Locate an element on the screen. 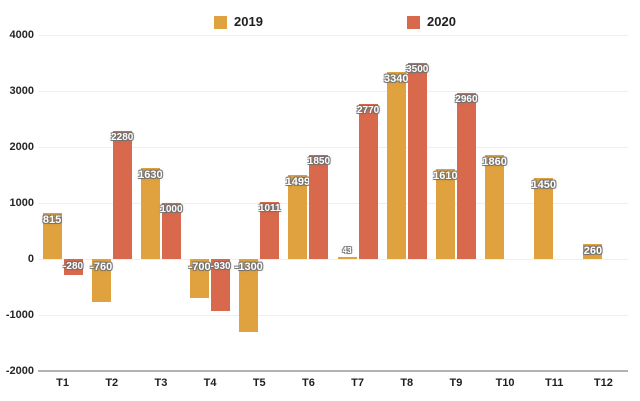 The height and width of the screenshot is (401, 640). x-axis-line is located at coordinates (333, 371).